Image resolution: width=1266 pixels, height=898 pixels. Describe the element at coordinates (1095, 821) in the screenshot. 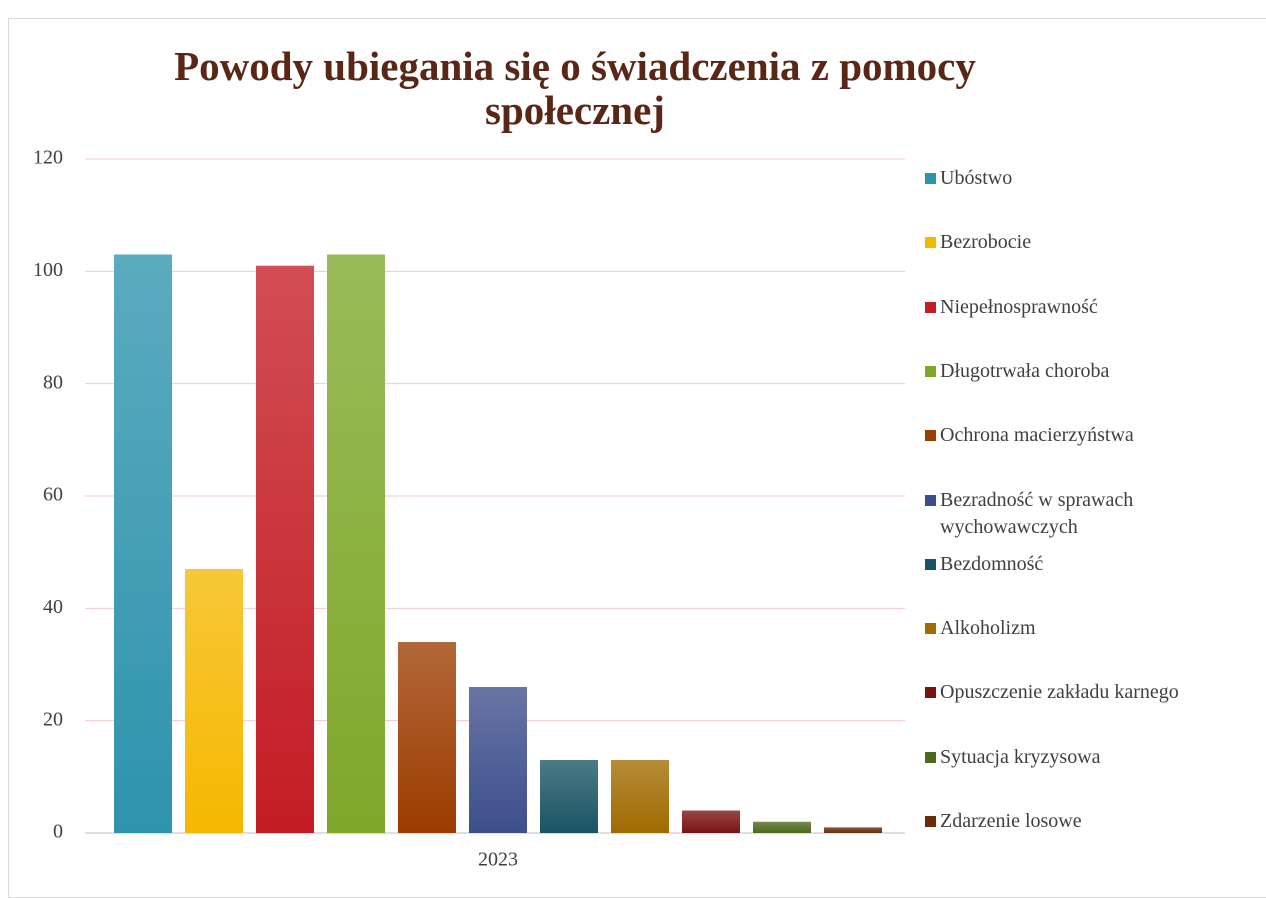

I see `legend-item: Zdarzenie losowe` at that location.